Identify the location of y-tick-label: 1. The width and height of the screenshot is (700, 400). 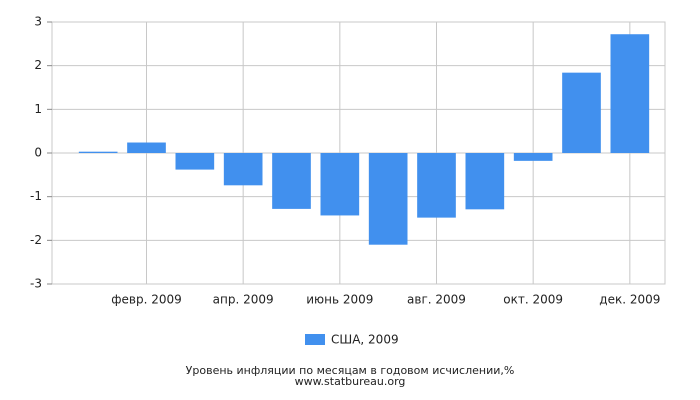
(38, 109).